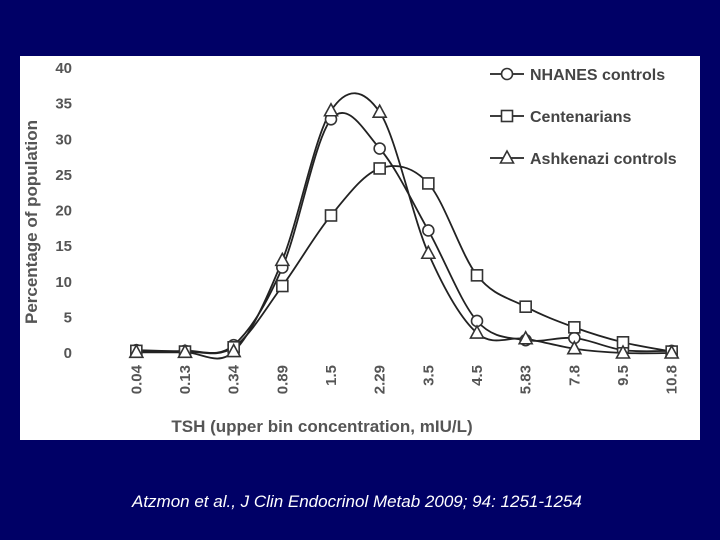  What do you see at coordinates (507, 116) in the screenshot?
I see `legend-marker-square` at bounding box center [507, 116].